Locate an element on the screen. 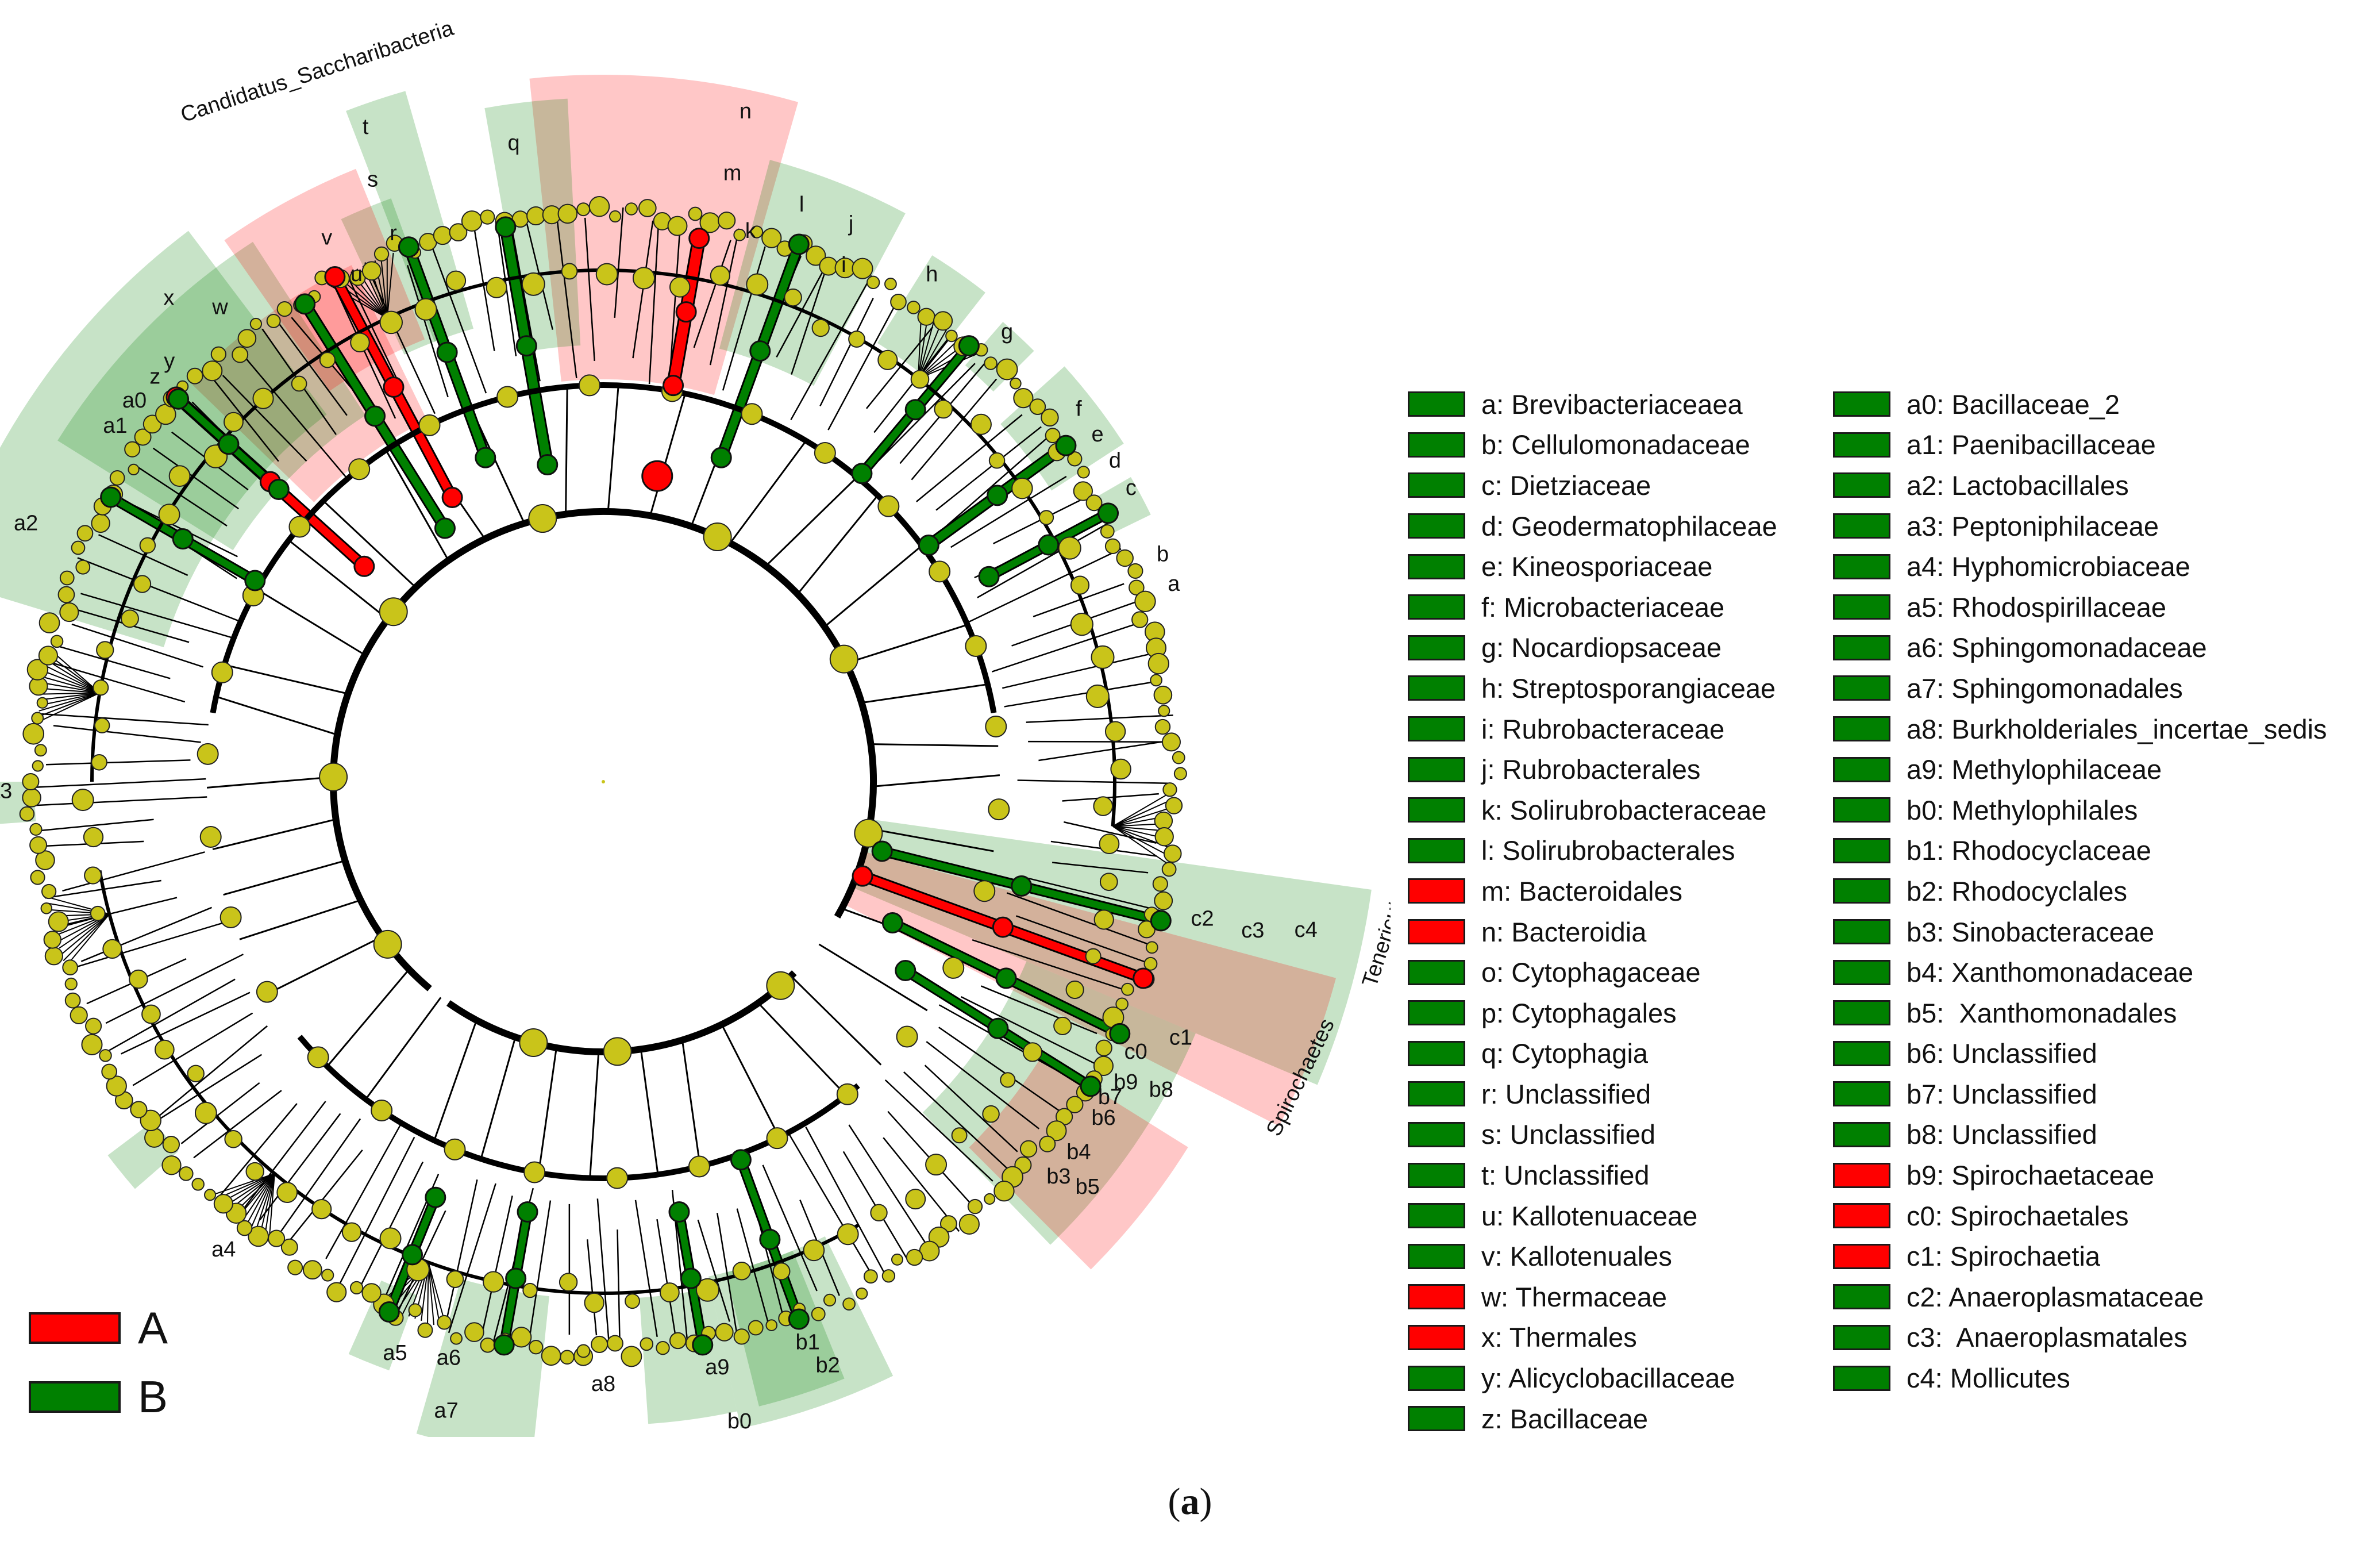 The height and width of the screenshot is (1541, 2380). taxon-key-row: c1: Spirochaetia is located at coordinates (2080, 1256).